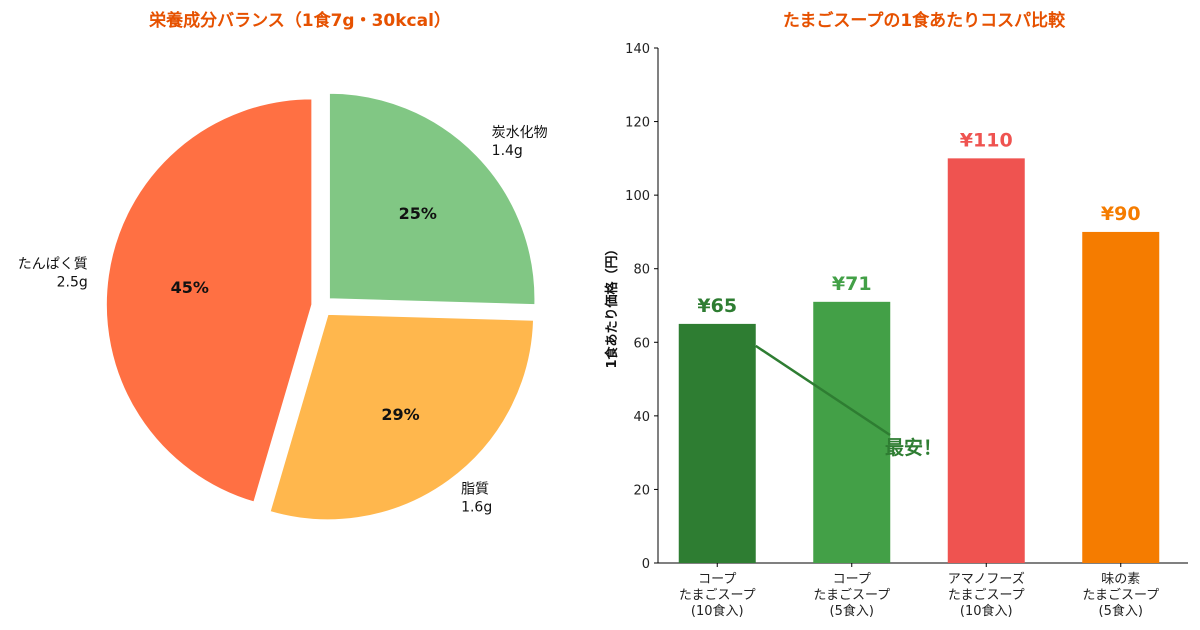 Image resolution: width=1200 pixels, height=630 pixels. I want to click on pie-slice-label: 脂質, so click(475, 489).